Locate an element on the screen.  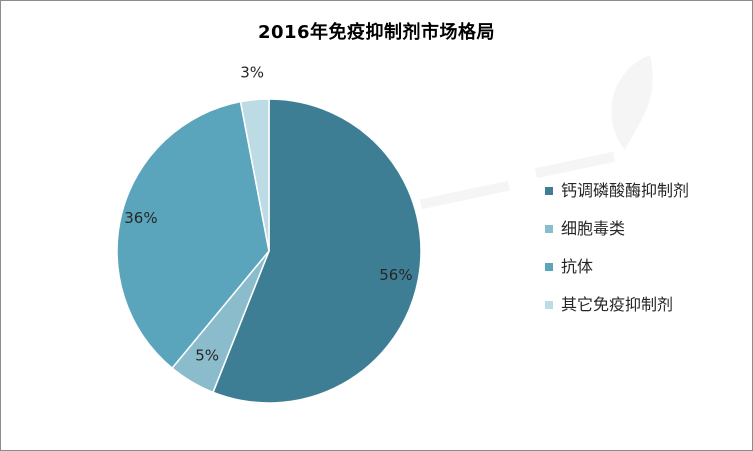
legend-item: 钙调磷酸酶抑制剂 is located at coordinates (617, 200).